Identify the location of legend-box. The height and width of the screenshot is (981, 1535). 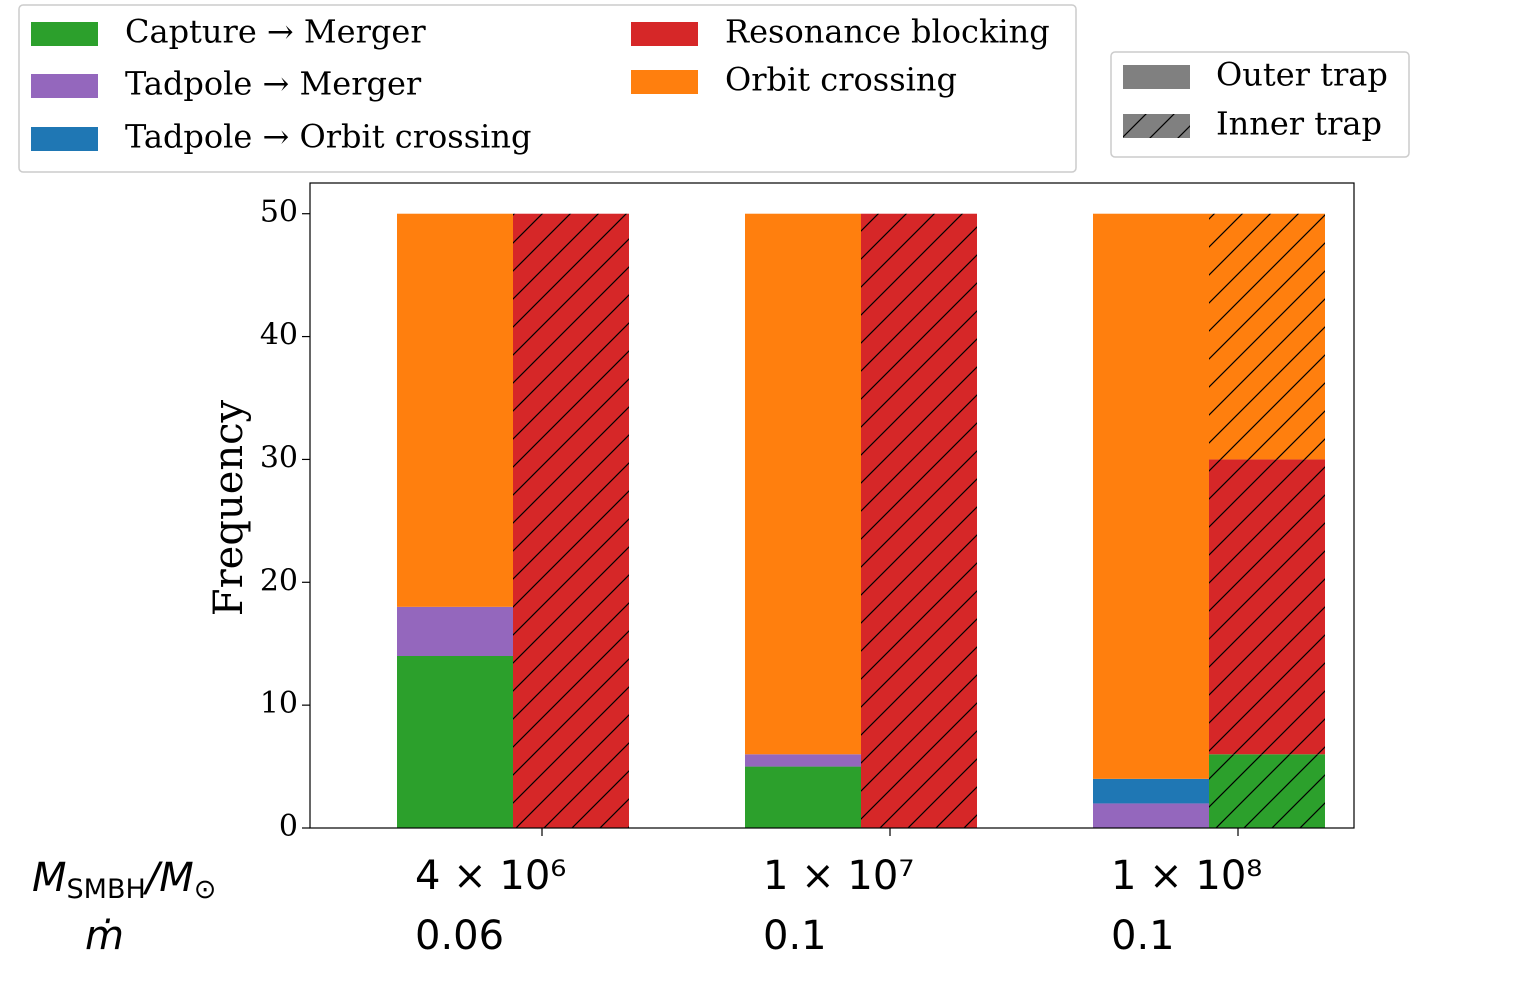
(547, 88).